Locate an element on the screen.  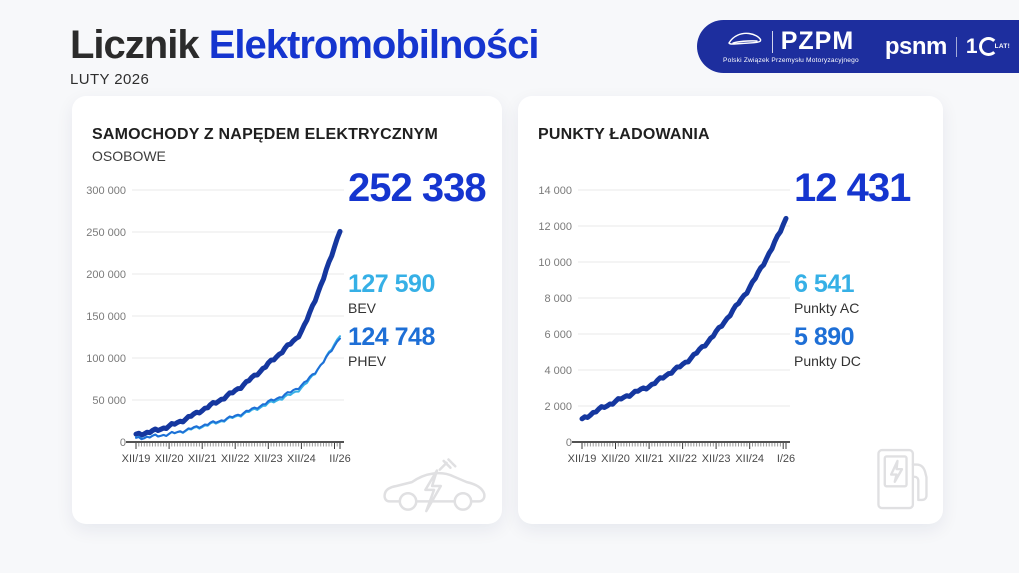
dc-points-value: 5 890 is located at coordinates (824, 337).